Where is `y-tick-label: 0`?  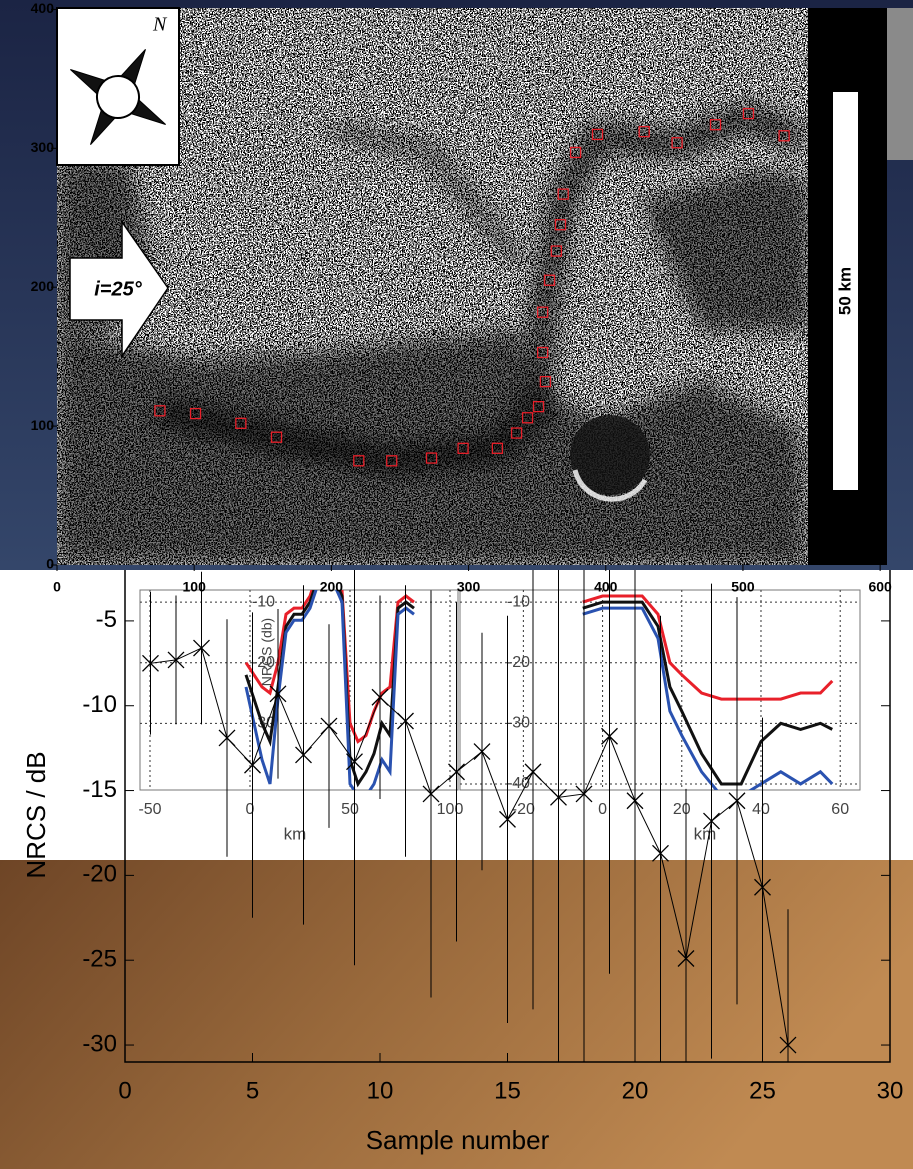 y-tick-label: 0 is located at coordinates (50, 564).